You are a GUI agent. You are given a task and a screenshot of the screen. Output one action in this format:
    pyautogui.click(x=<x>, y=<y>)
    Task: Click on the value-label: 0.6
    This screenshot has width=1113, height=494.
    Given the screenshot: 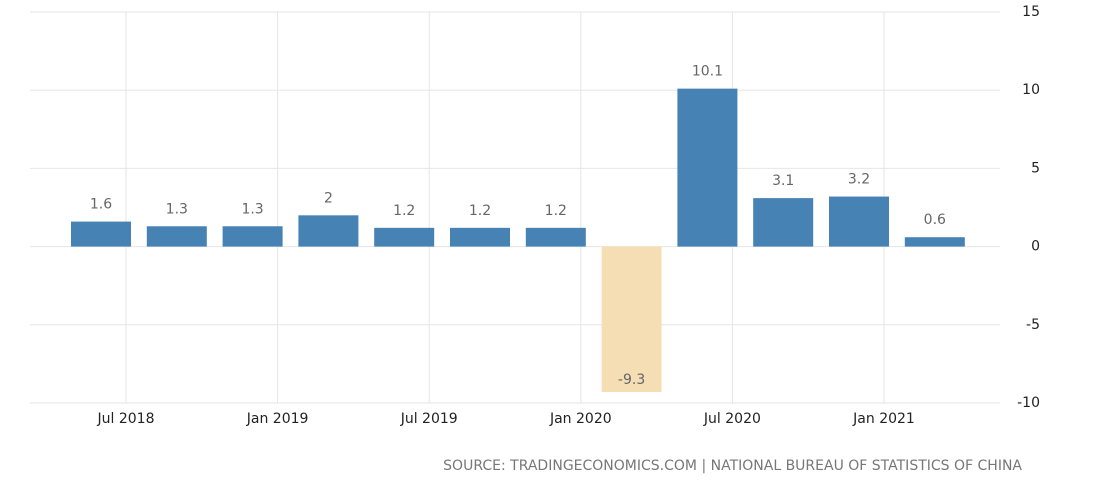 What is the action you would take?
    pyautogui.click(x=935, y=220)
    